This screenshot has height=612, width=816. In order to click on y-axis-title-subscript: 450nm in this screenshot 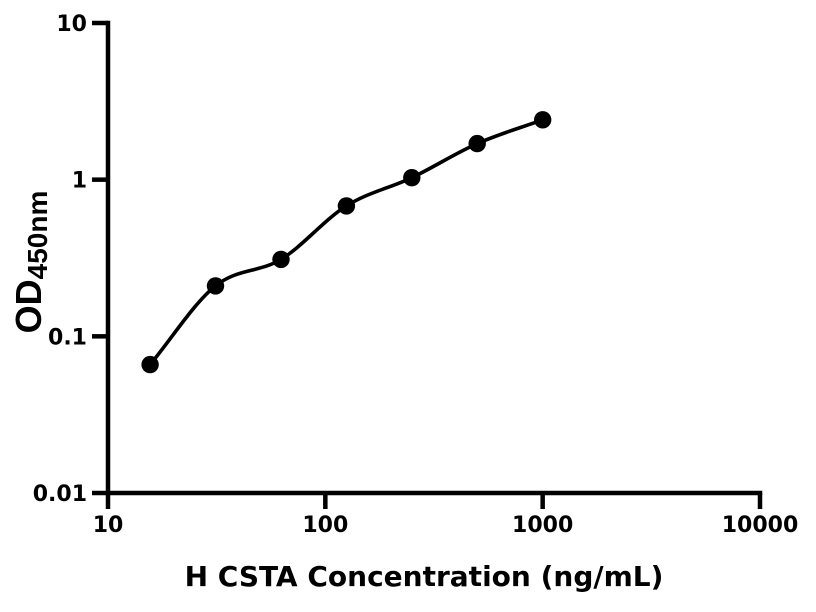, I will do `click(37, 235)`.